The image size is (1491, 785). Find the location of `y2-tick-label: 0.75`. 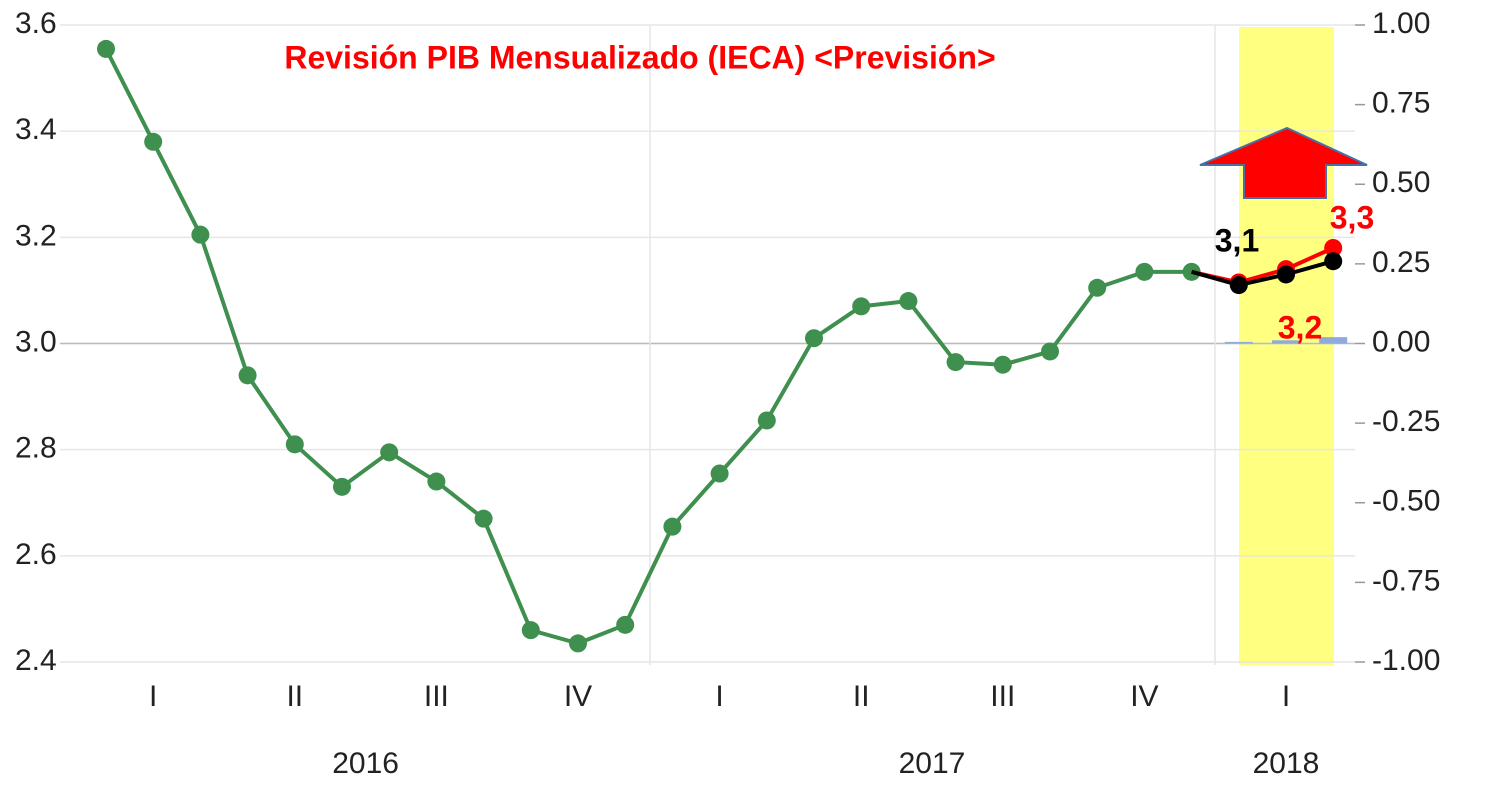

y2-tick-label: 0.75 is located at coordinates (1401, 103).